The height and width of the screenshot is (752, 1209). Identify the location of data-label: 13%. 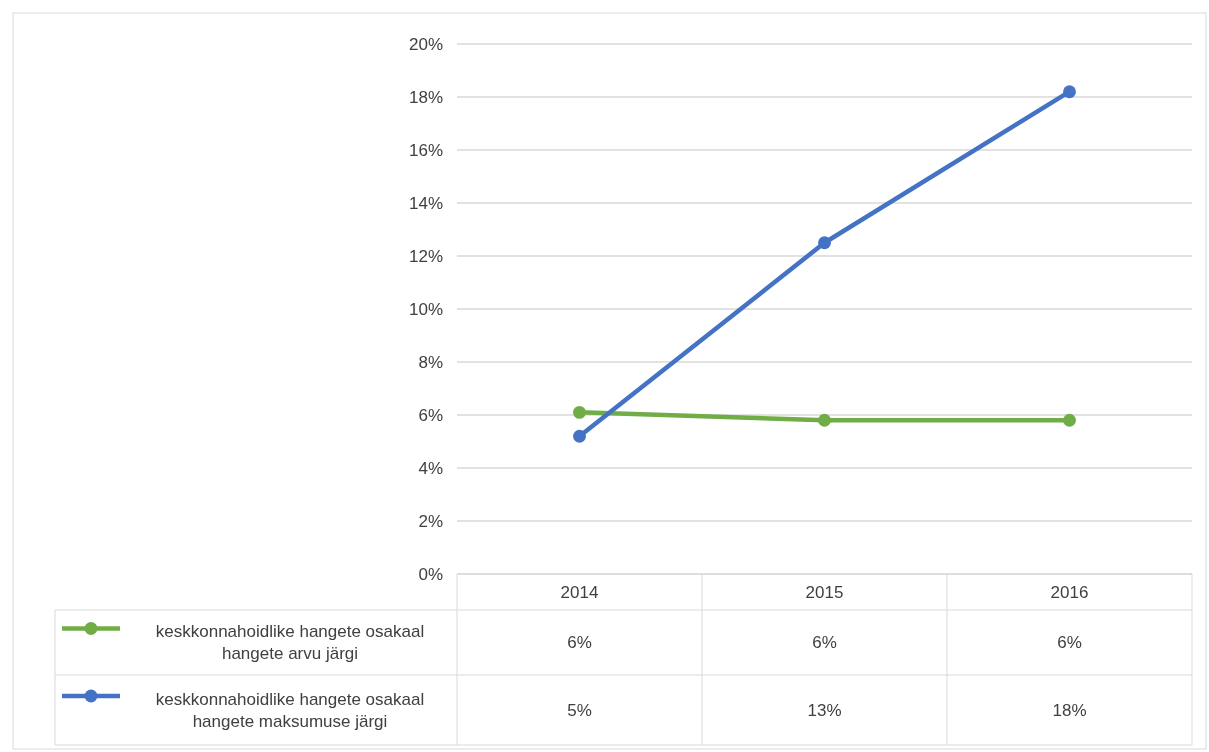
(824, 710).